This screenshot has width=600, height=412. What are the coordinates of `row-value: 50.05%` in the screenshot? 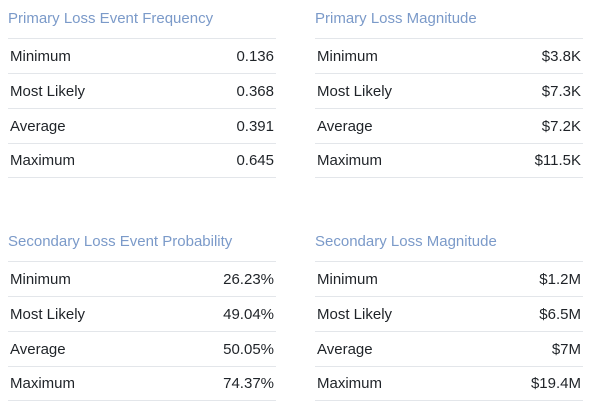 It's located at (248, 349).